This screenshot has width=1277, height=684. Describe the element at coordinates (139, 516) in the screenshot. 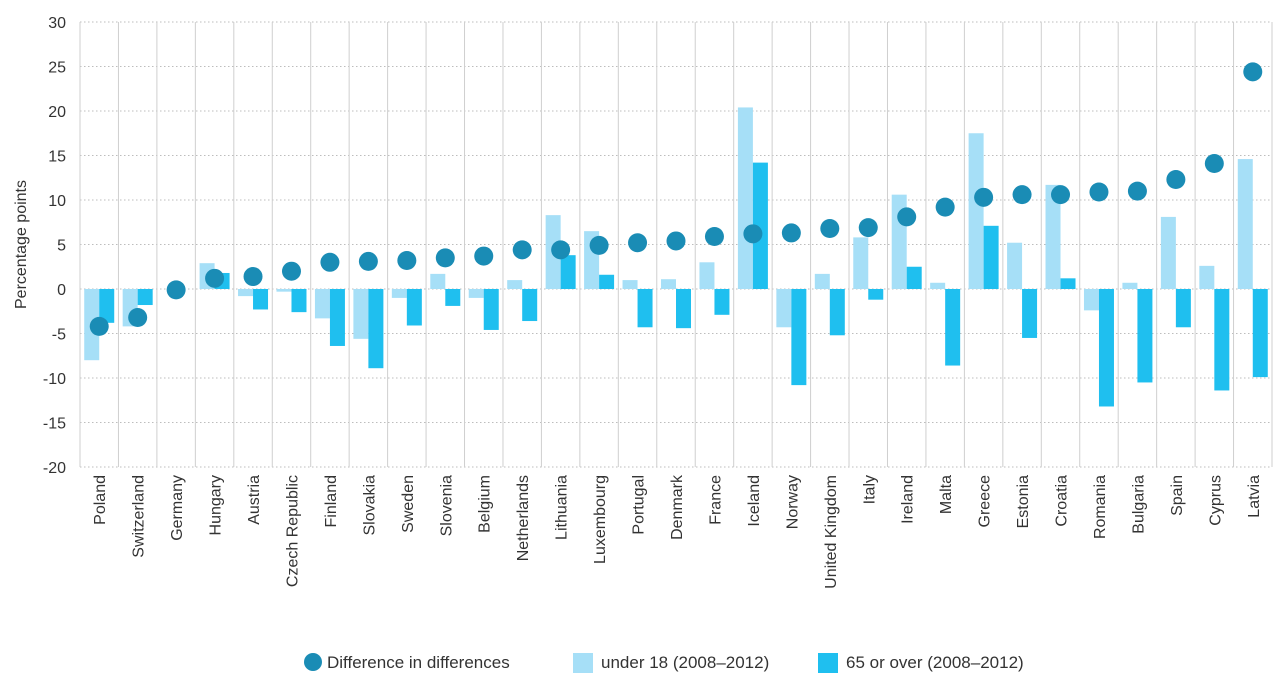

I see `x-tick-label: Switzerland` at that location.